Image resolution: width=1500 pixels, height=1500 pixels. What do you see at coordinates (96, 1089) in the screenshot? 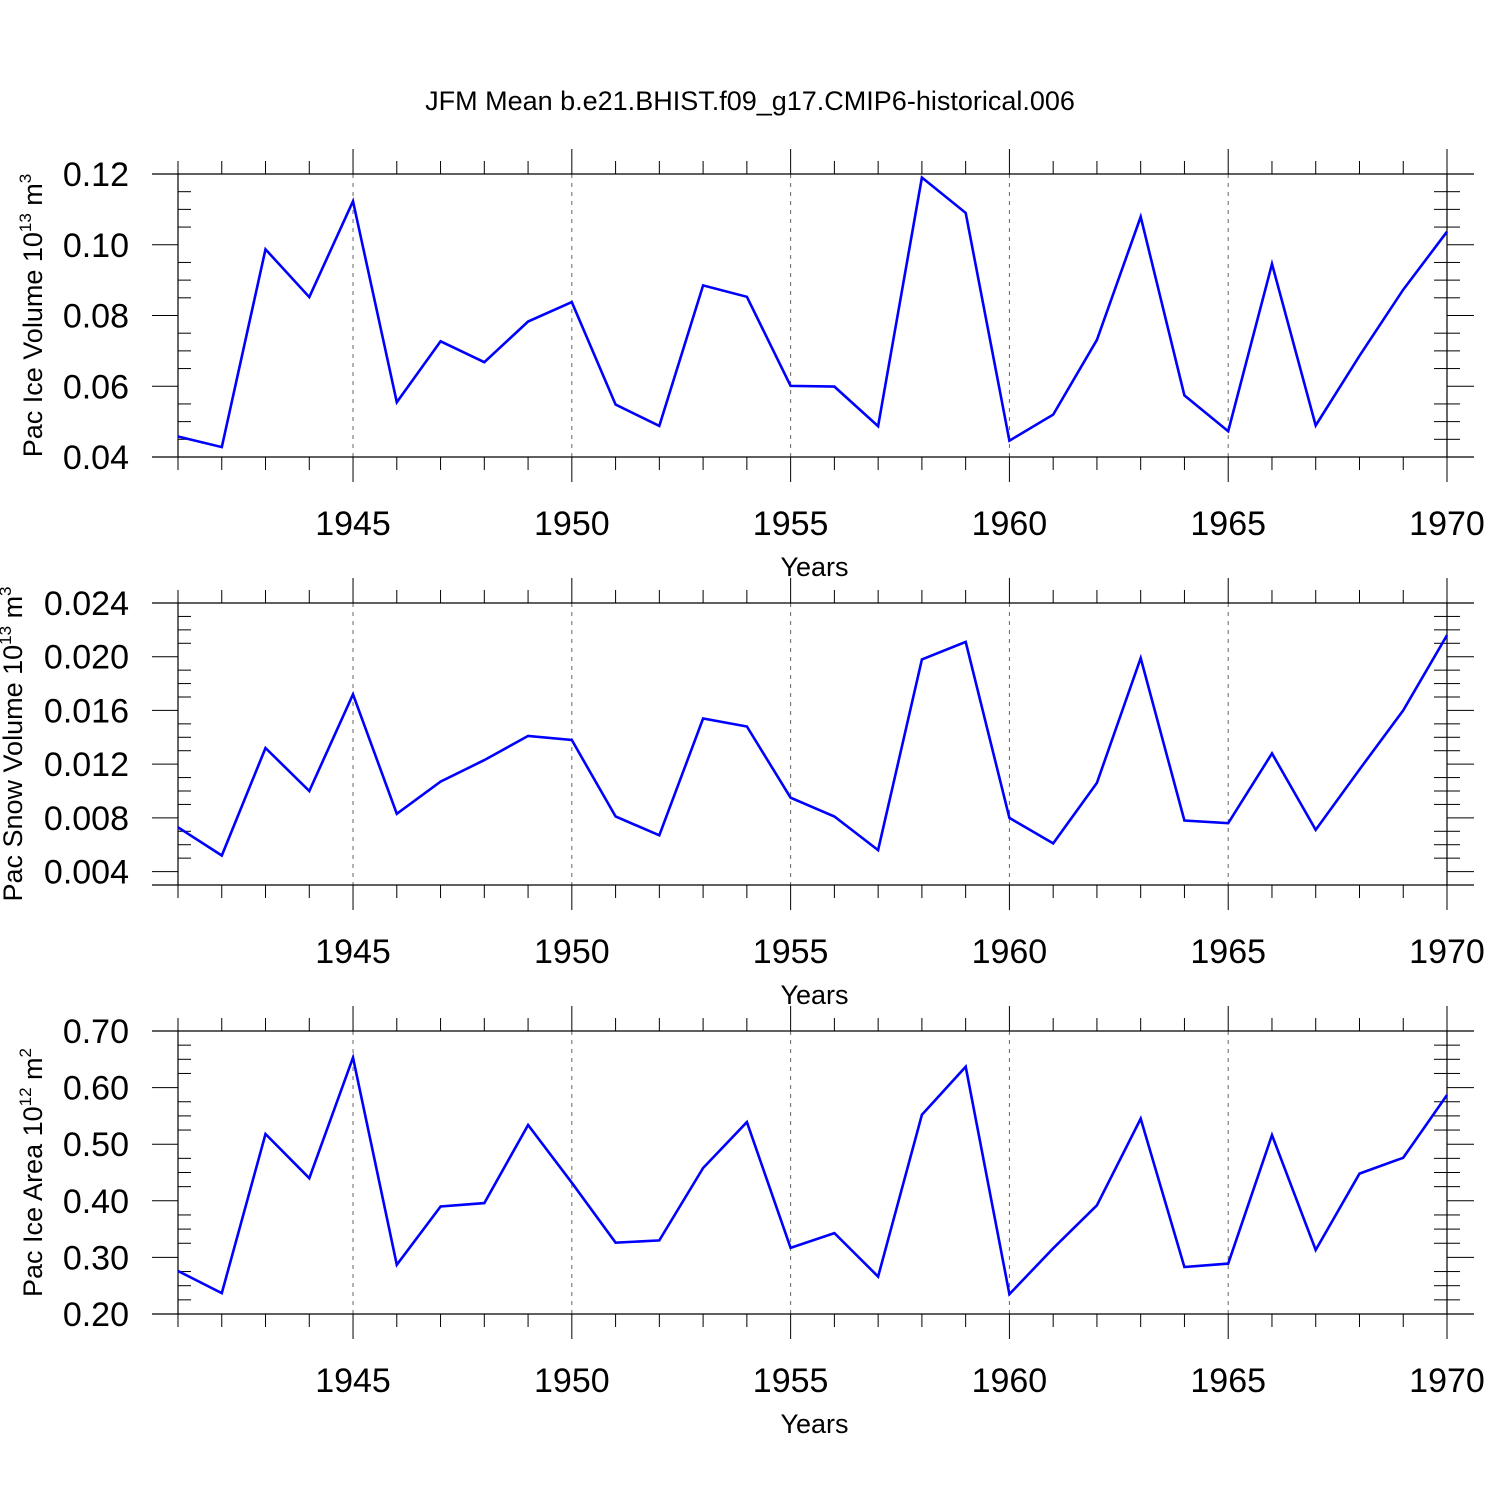
I see `y-tick-label: 0.60` at bounding box center [96, 1089].